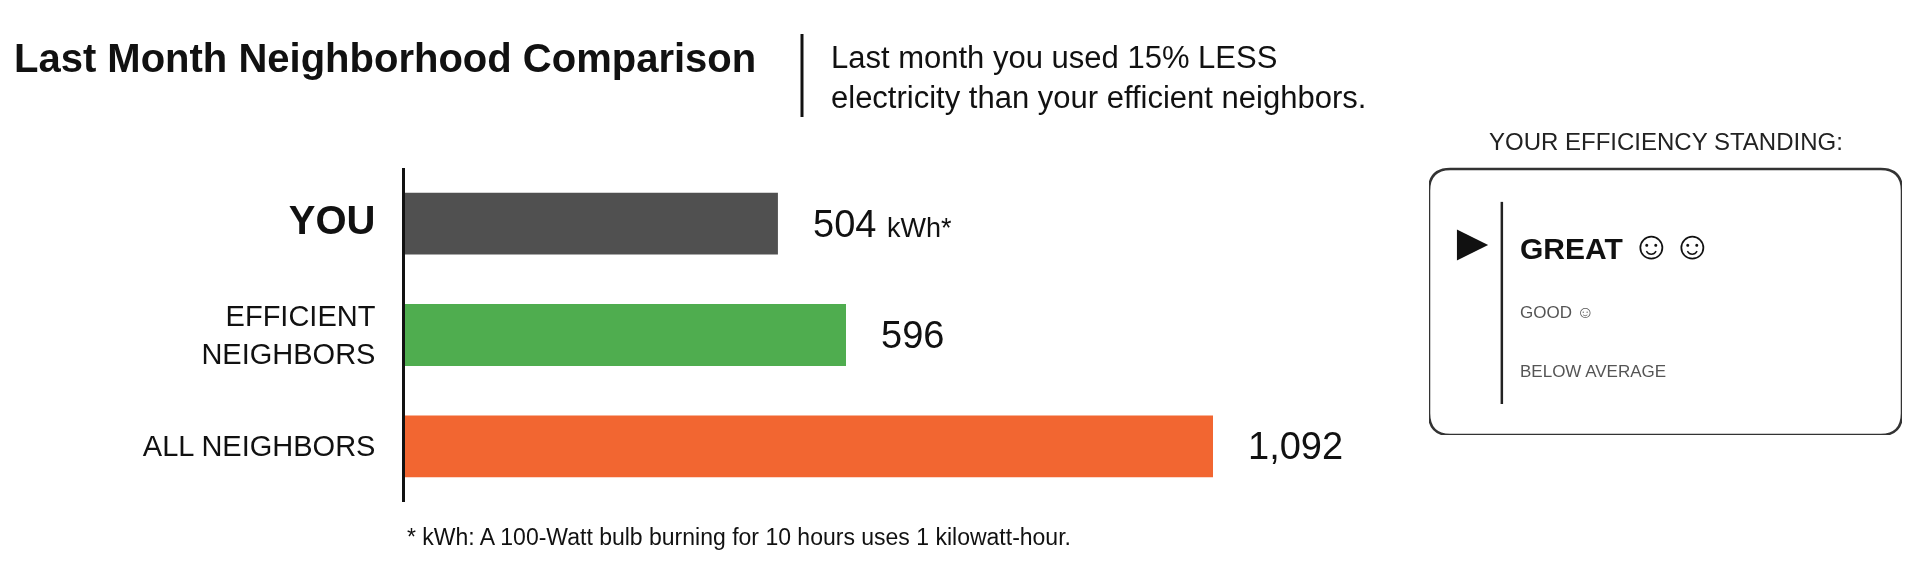 This screenshot has width=1920, height=580. Describe the element at coordinates (1099, 78) in the screenshot. I see `chart-subtitle: Last month you used 15% LESS electricity than your efficient neighbors.` at that location.